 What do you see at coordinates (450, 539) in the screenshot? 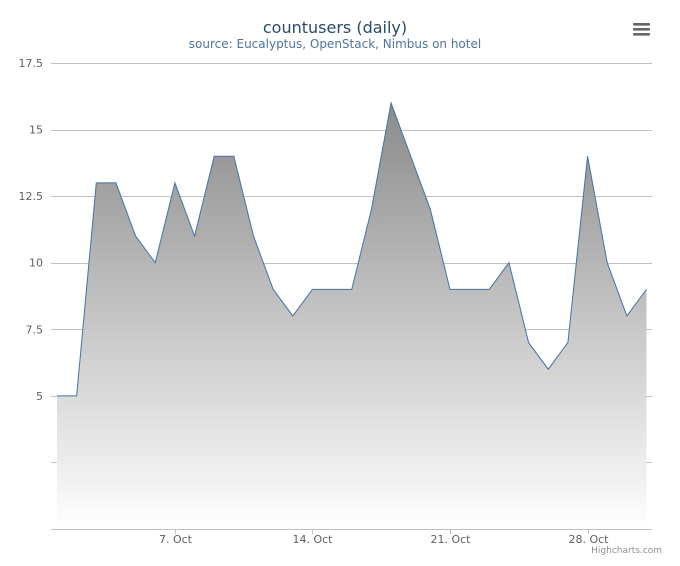
I see `x-tick-label: 21. Oct` at bounding box center [450, 539].